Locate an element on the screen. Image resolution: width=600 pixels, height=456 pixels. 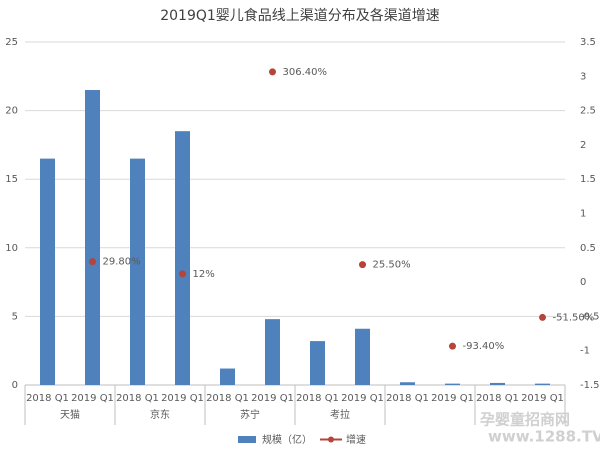
data-label: 306.40% is located at coordinates (305, 72).